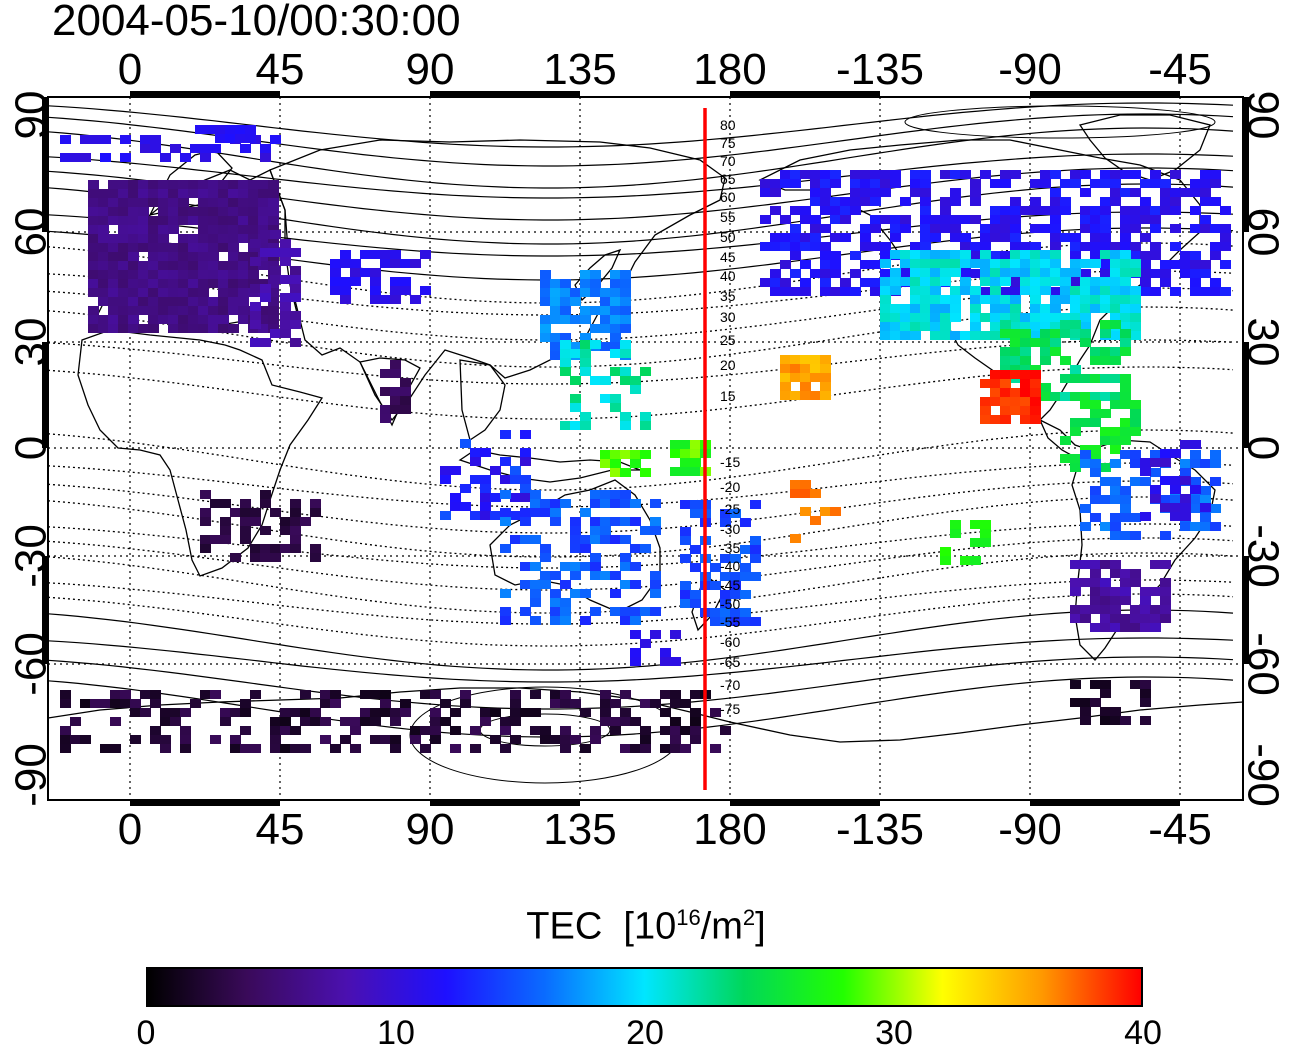  What do you see at coordinates (1180, 69) in the screenshot?
I see `lon-tick-label-top: -45` at bounding box center [1180, 69].